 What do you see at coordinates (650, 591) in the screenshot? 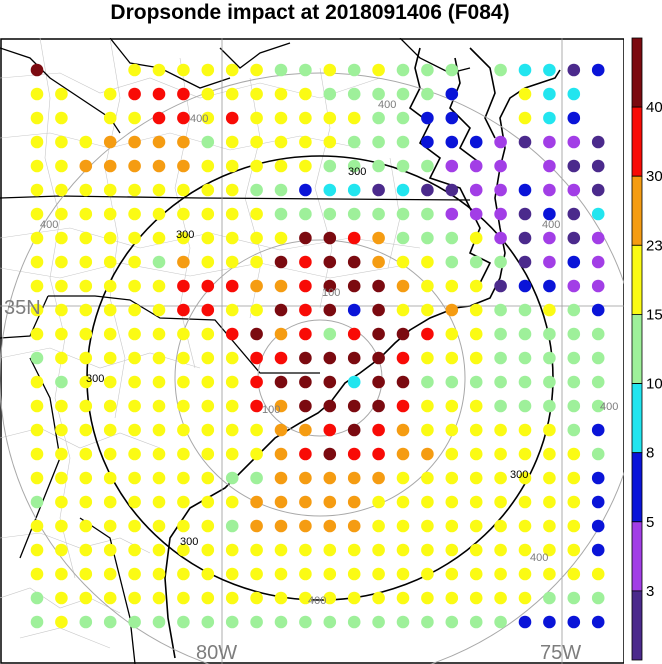
I see `colorbar-label: 3` at bounding box center [650, 591].